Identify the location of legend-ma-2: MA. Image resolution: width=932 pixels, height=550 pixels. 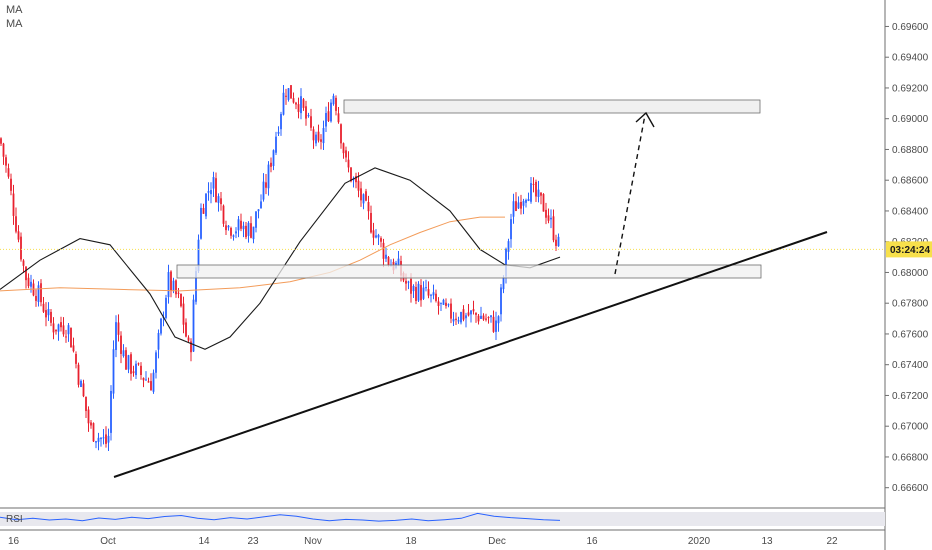
(14, 24).